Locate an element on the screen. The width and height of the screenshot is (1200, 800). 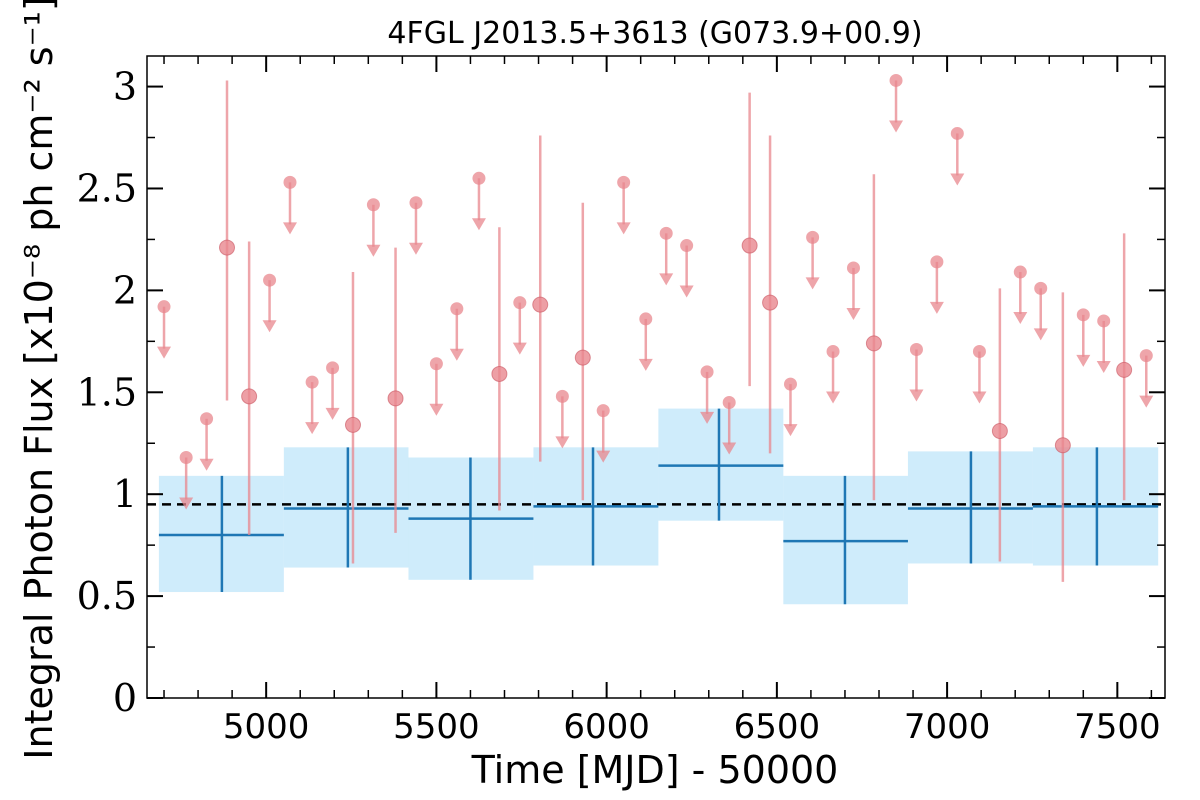
x-tick-label: 7000 is located at coordinates (947, 727).